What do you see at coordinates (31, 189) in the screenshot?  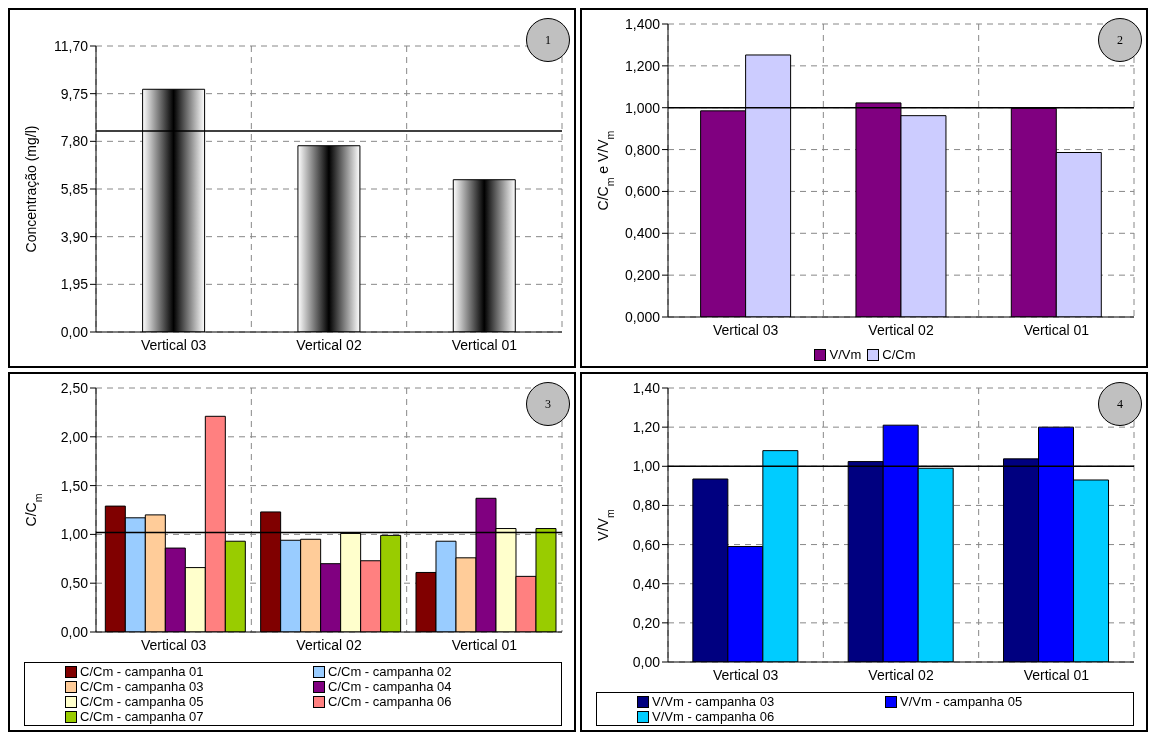 I see `y-axis-title: Concentração (mg/l)` at bounding box center [31, 189].